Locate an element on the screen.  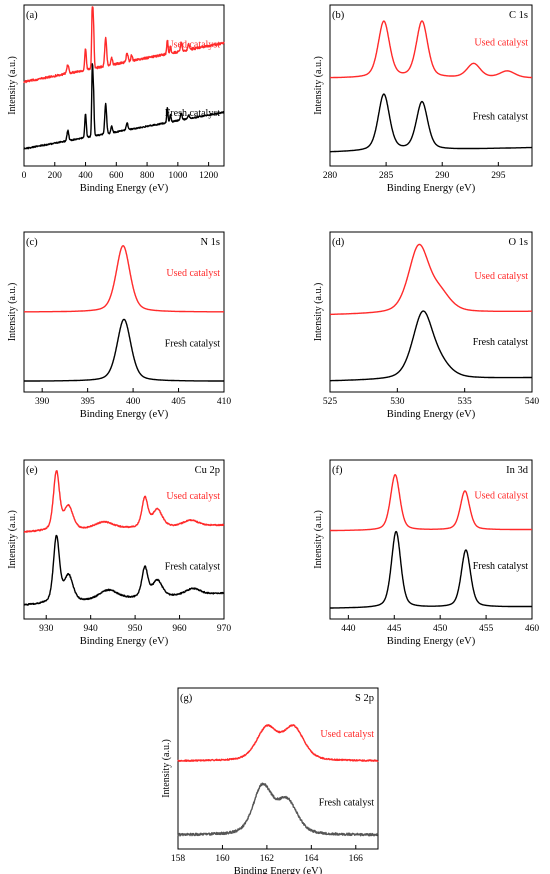
x-tick-label: 540 is located at coordinates (532, 402).